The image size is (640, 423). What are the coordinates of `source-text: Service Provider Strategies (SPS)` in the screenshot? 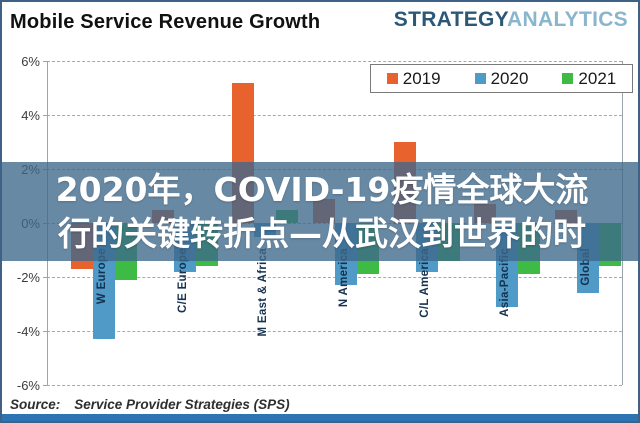 It's located at (182, 404).